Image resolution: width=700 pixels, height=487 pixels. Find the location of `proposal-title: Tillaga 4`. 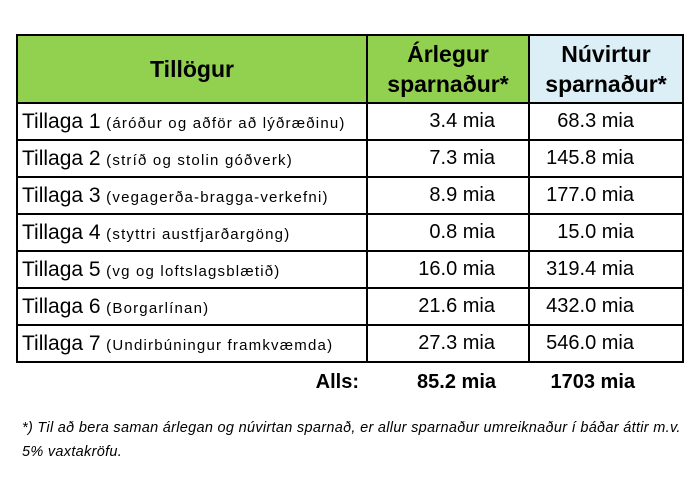

proposal-title: Tillaga 4 is located at coordinates (61, 232).